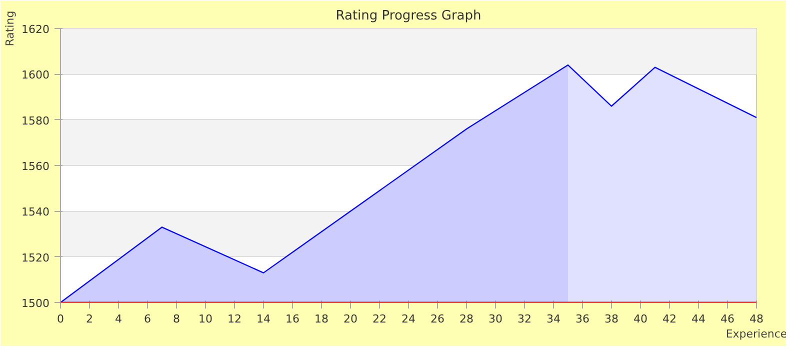  Describe the element at coordinates (60, 319) in the screenshot. I see `x-tick-label: 0` at that location.